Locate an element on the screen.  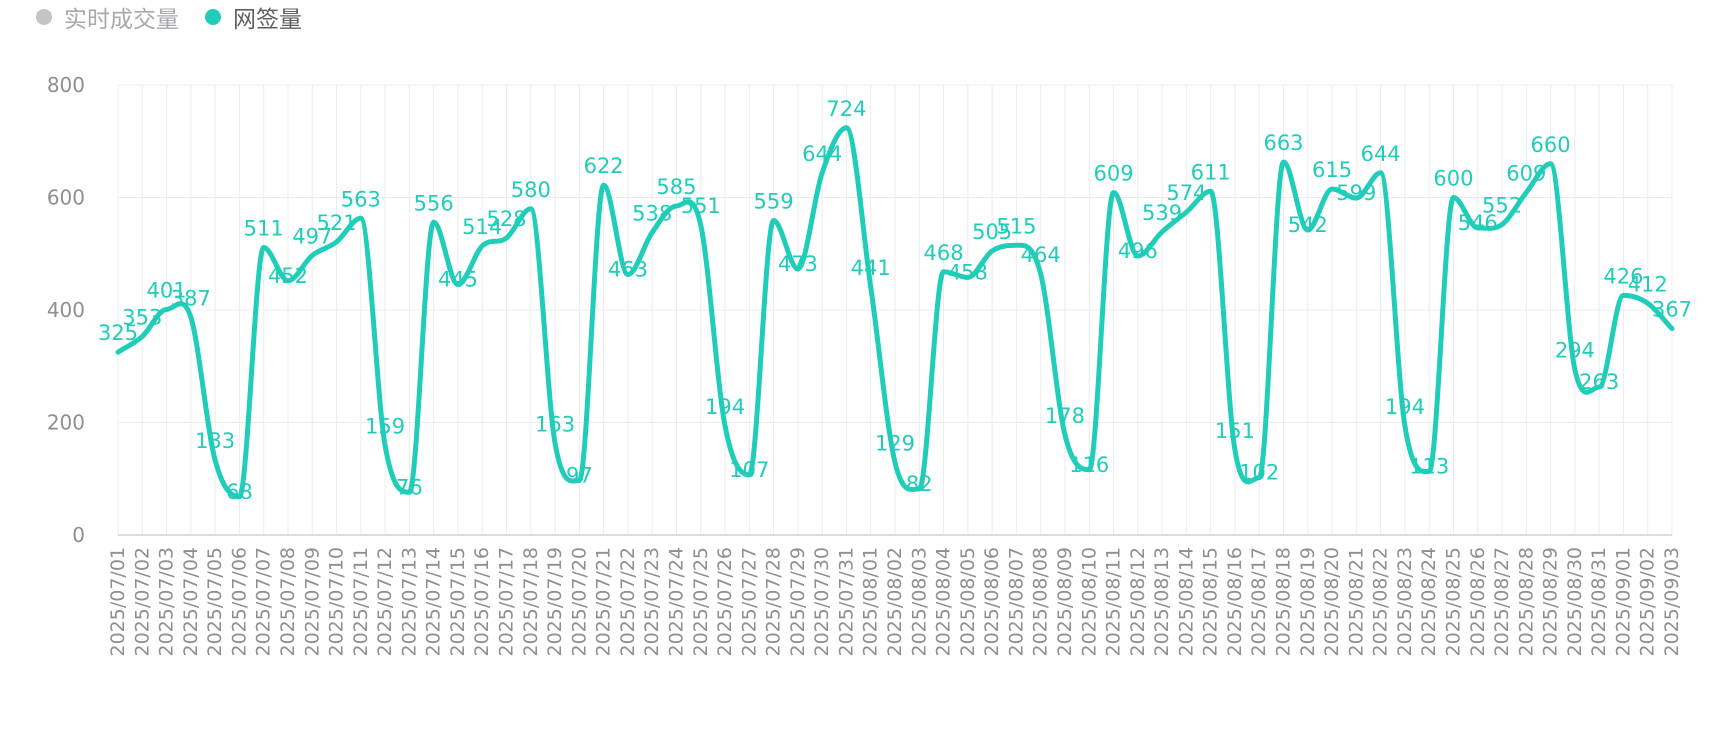
legend-item-realtime-volume: 实时成交量 is located at coordinates (107, 17).